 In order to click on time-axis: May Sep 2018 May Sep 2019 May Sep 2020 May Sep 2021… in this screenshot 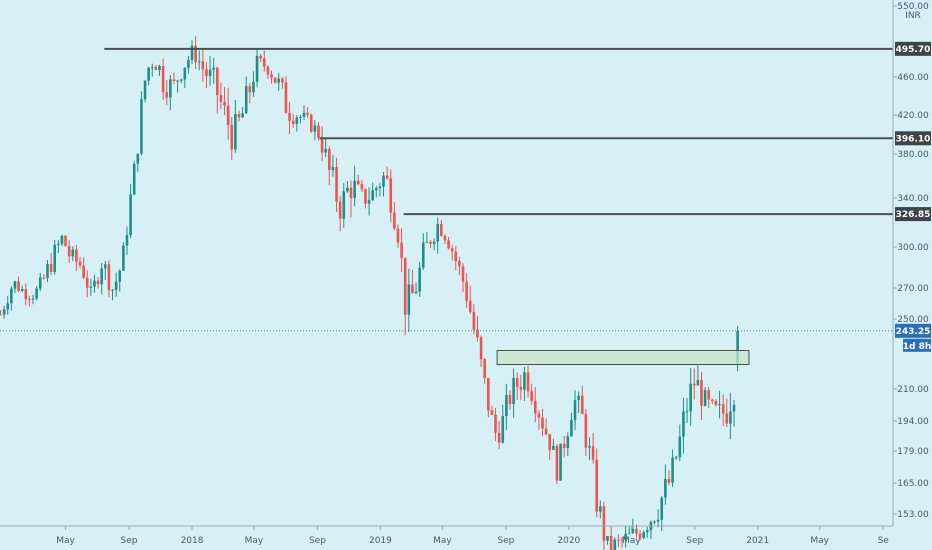, I will do `click(472, 536)`.